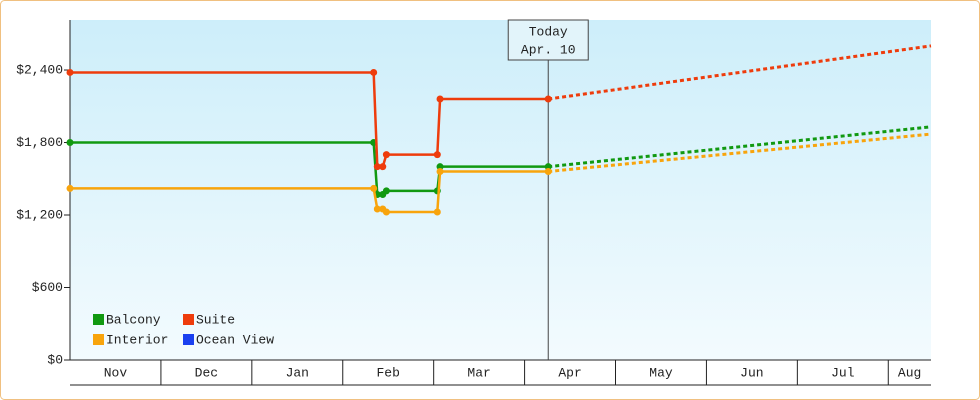 This screenshot has width=980, height=400. I want to click on x-tick-label: Jan, so click(297, 372).